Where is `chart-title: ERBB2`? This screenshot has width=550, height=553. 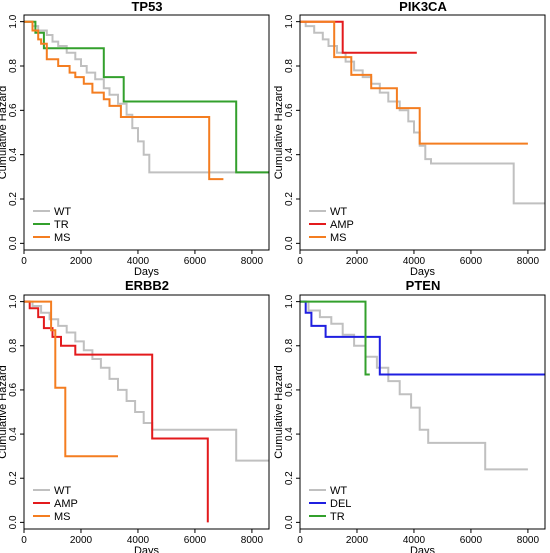 chart-title: ERBB2 is located at coordinates (147, 285).